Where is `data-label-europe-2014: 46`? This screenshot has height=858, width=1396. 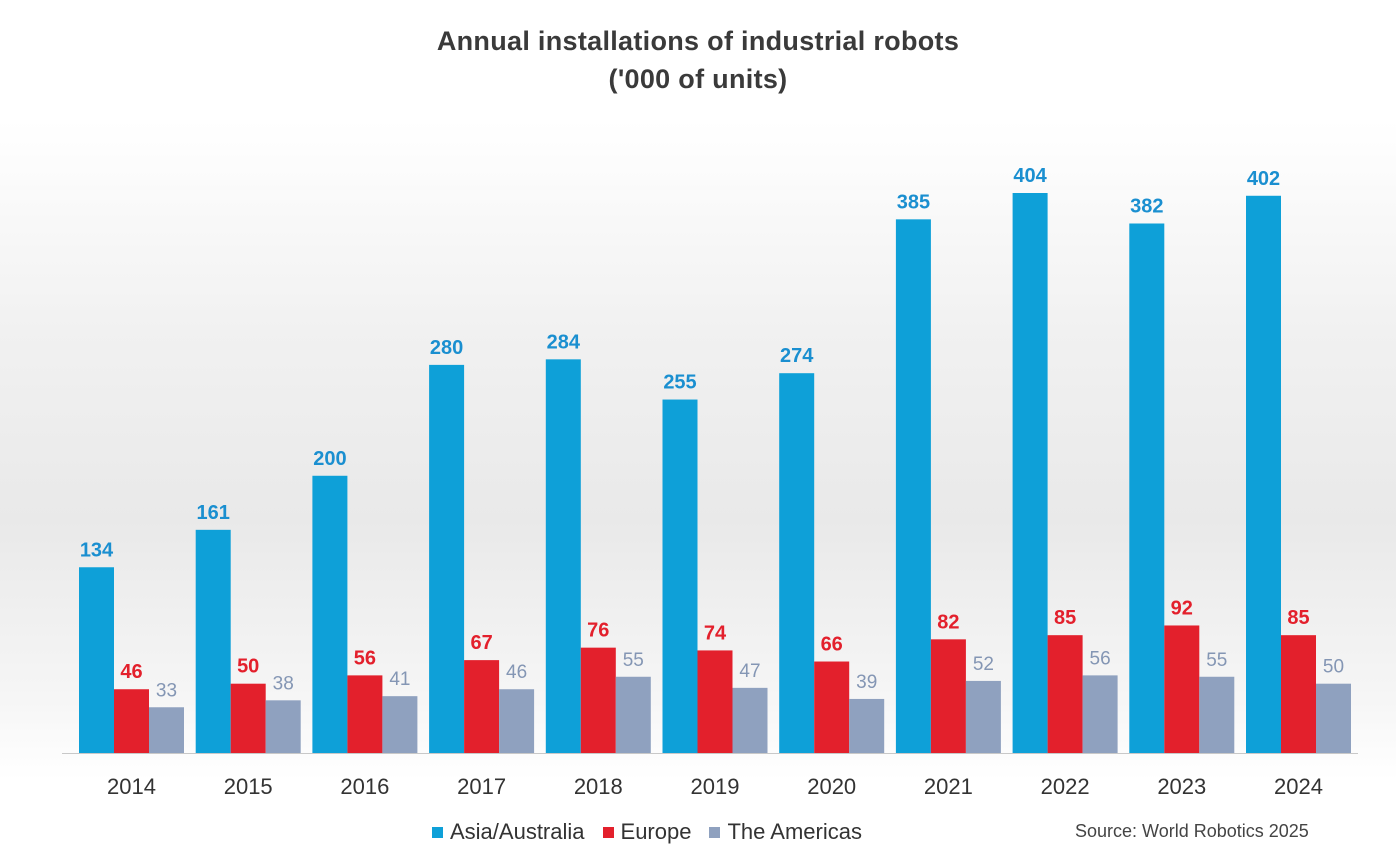
data-label-europe-2014: 46 is located at coordinates (131, 672).